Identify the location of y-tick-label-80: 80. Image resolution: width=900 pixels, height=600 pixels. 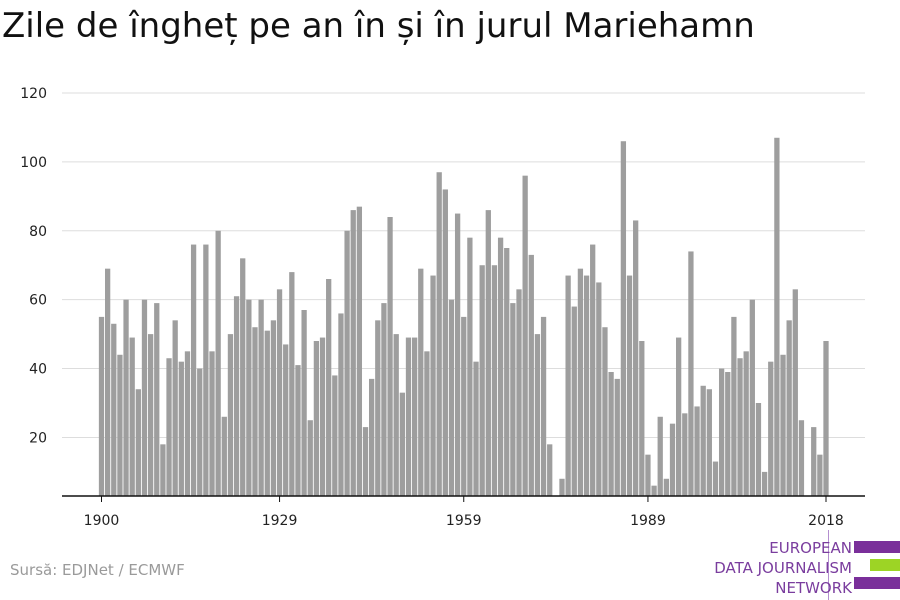
(38, 232).